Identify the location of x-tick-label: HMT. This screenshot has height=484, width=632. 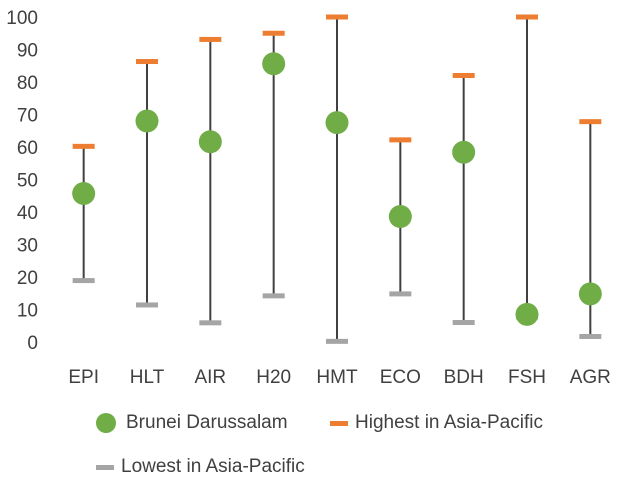
(337, 377).